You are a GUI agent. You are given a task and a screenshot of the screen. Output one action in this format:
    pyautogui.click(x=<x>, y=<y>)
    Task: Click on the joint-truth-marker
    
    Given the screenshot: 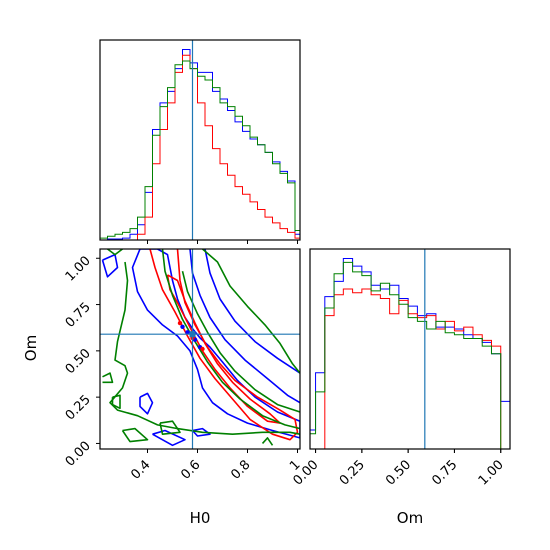 What is the action you would take?
    pyautogui.click(x=192, y=334)
    